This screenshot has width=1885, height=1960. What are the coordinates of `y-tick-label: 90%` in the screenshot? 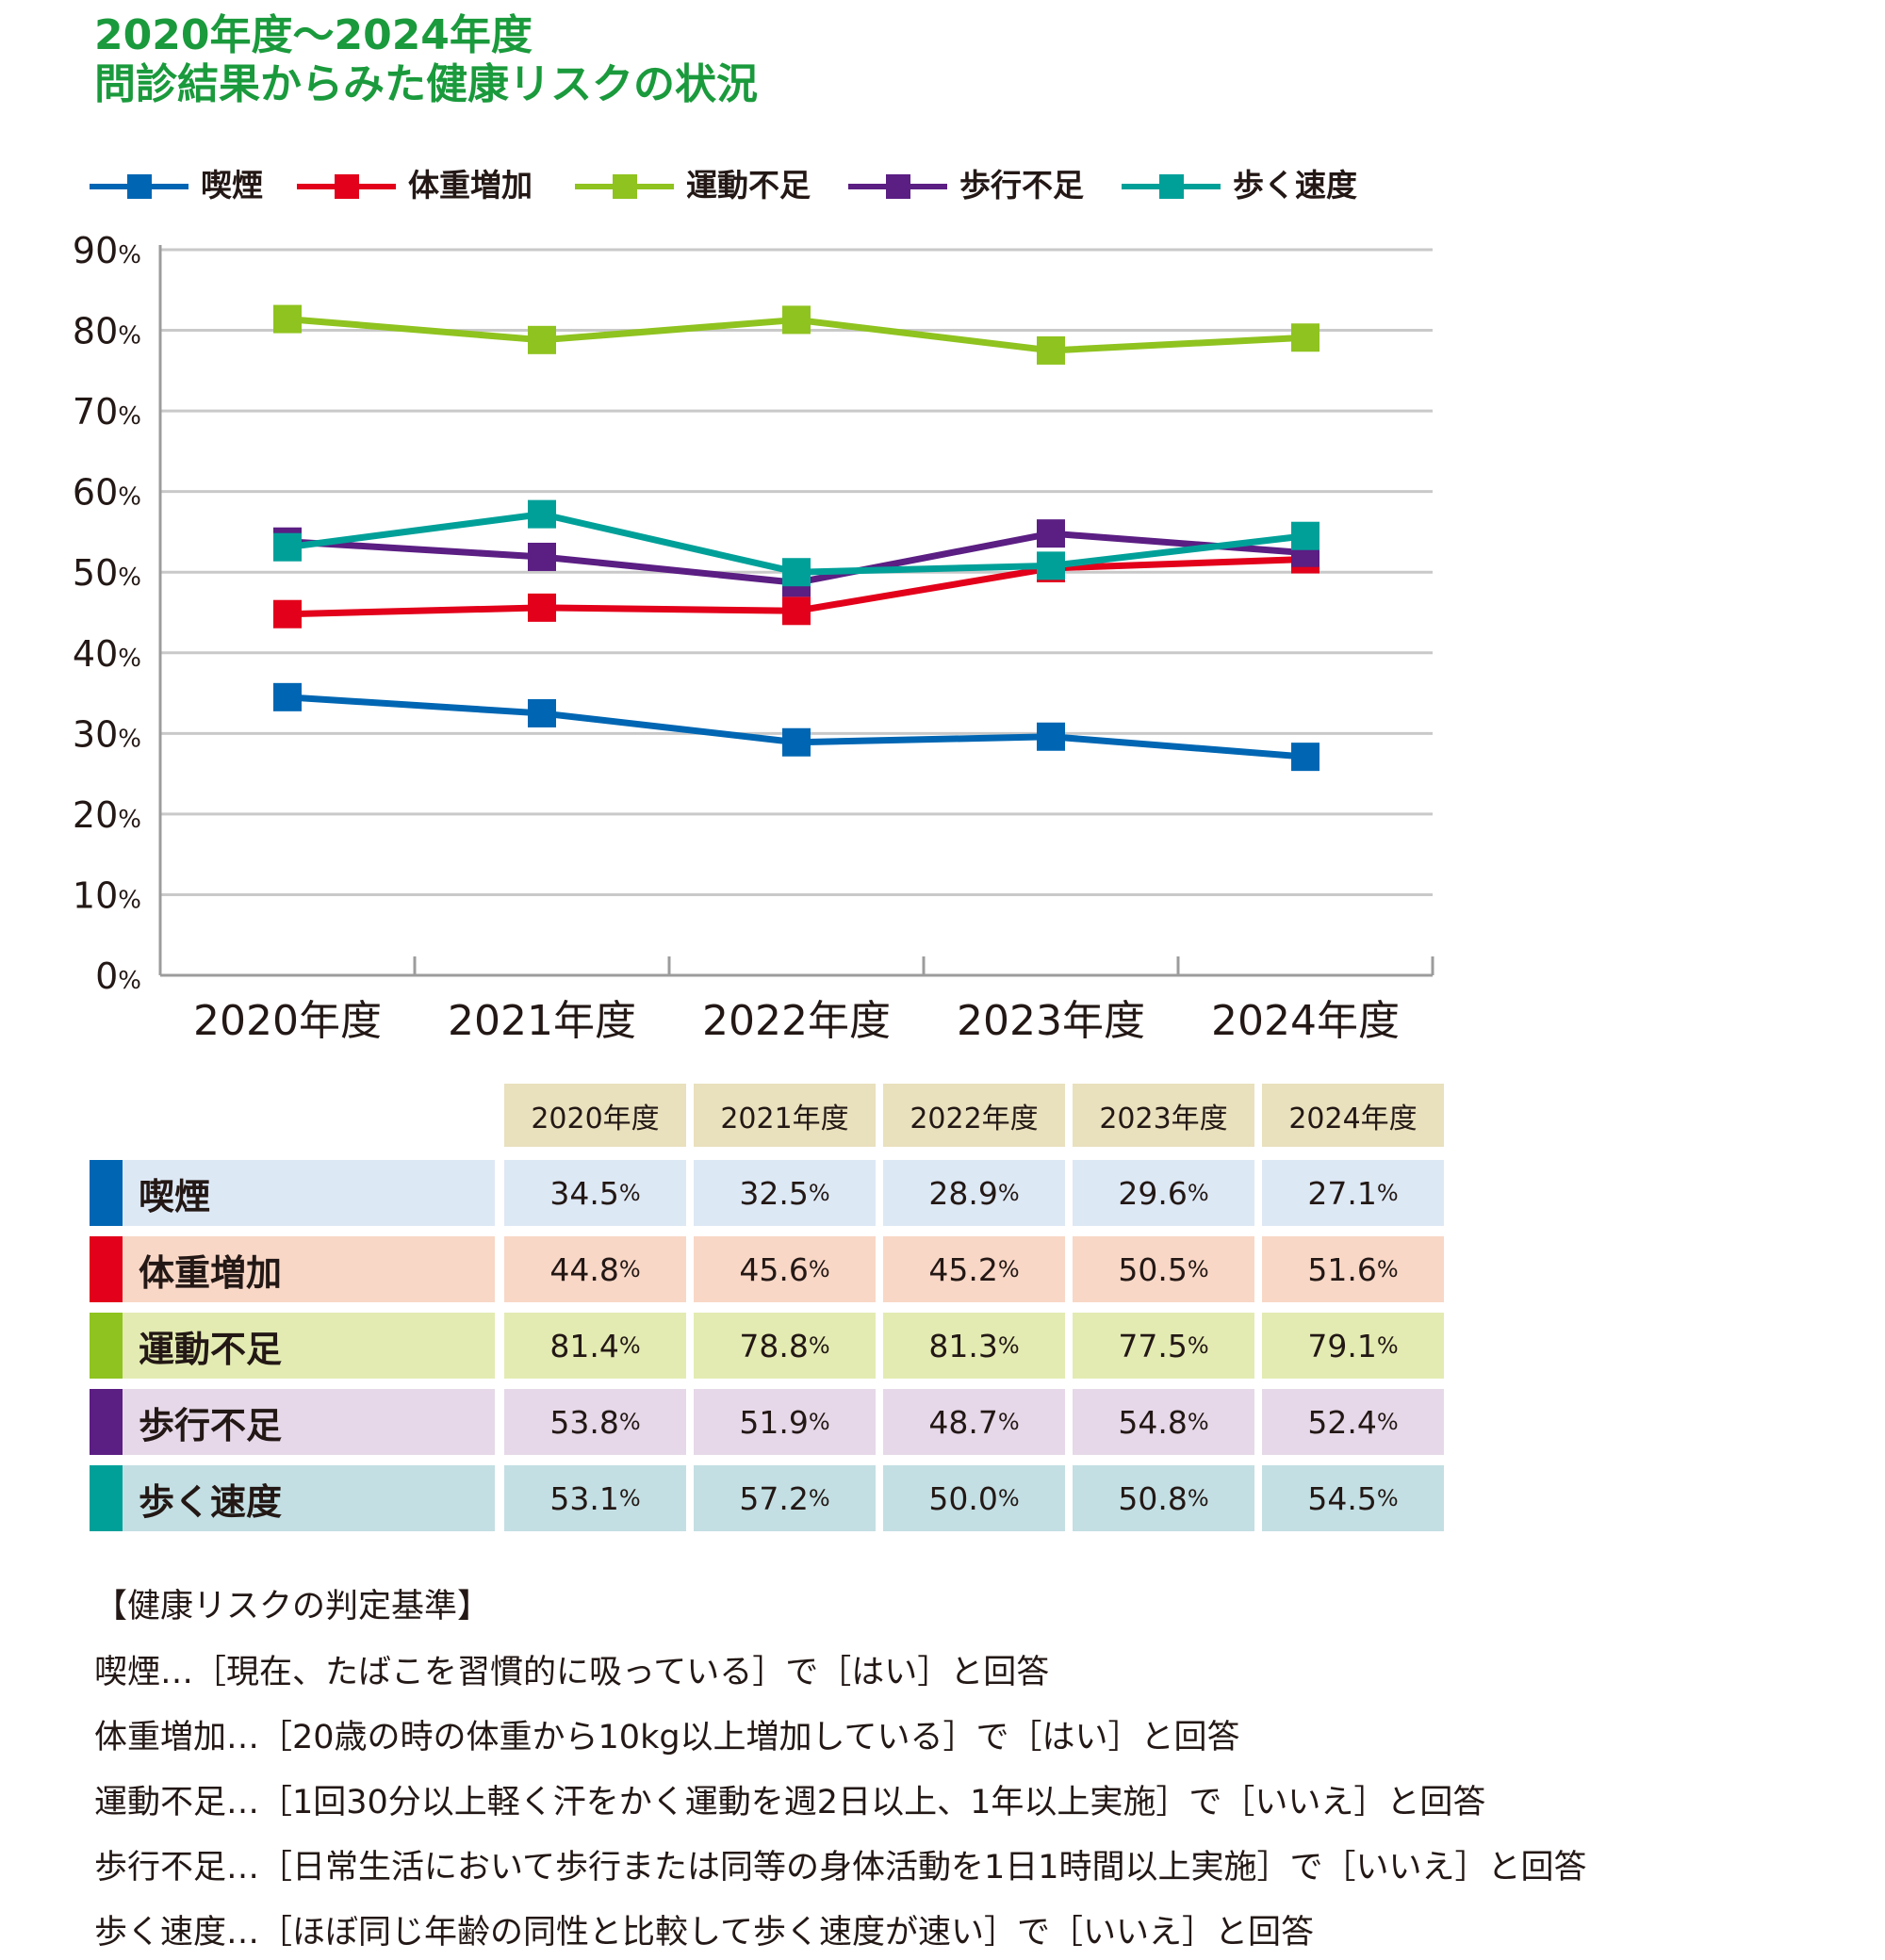 It's located at (107, 251).